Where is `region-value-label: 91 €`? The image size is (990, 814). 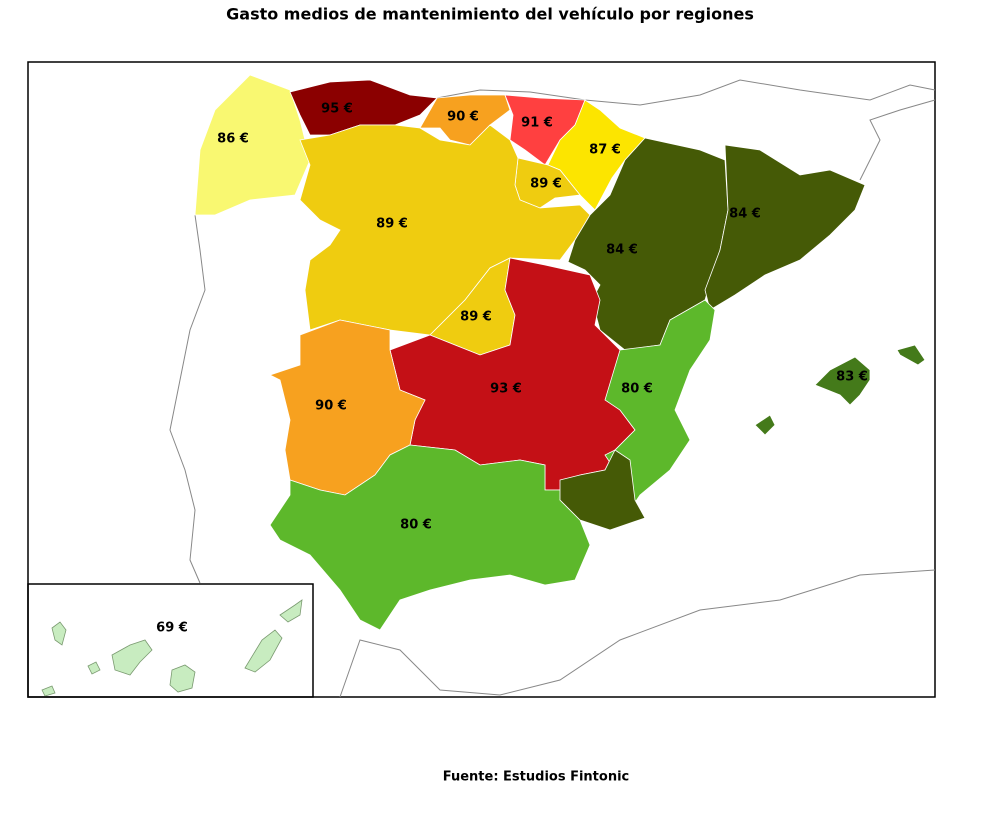 region-value-label: 91 € is located at coordinates (537, 123).